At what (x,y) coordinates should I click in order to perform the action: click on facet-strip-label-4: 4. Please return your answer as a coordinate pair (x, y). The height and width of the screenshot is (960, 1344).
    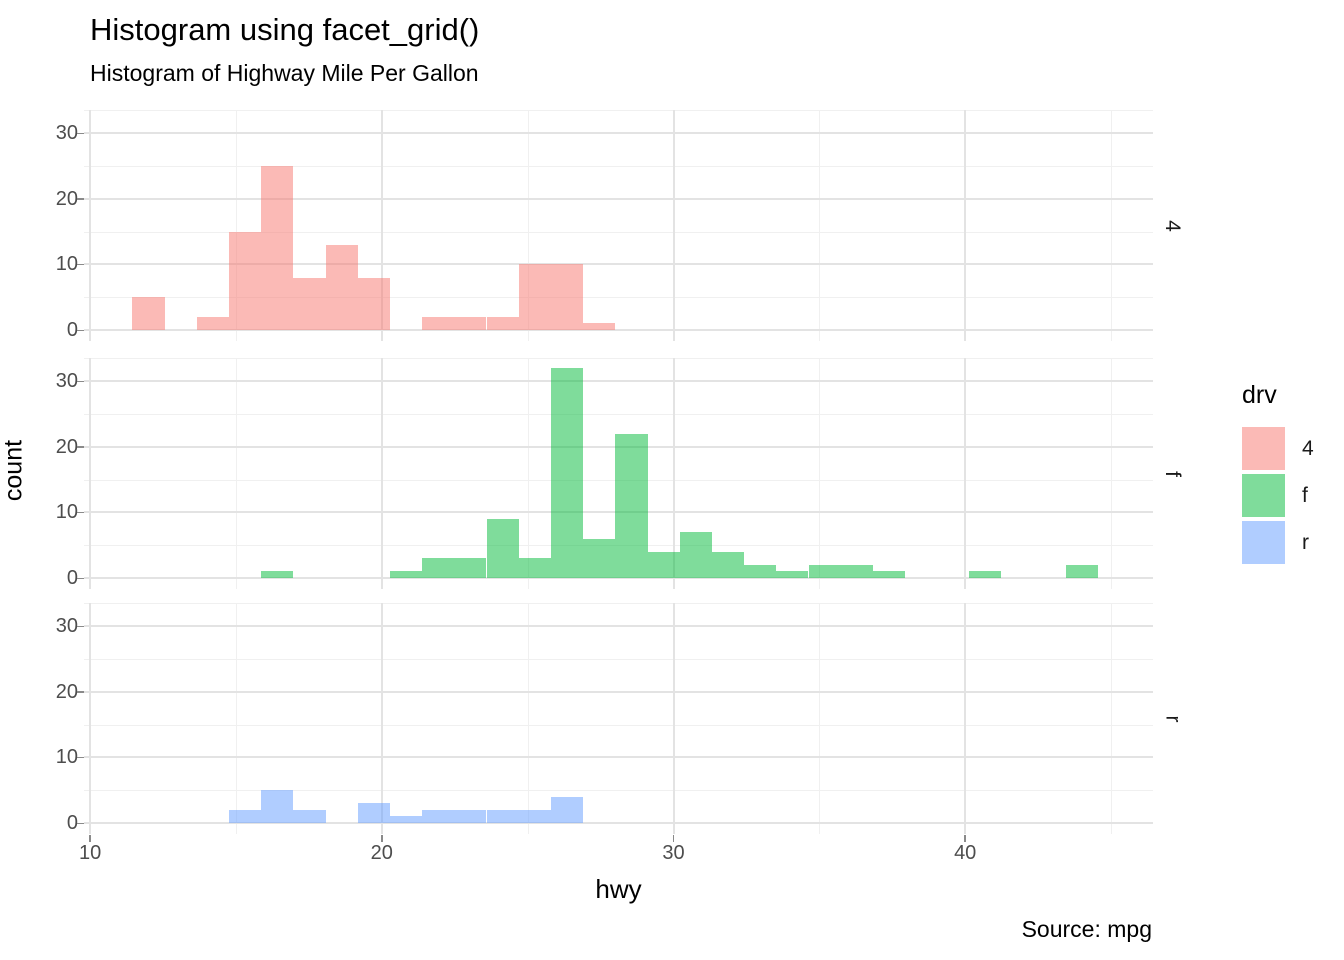
    Looking at the image, I should click on (1172, 225).